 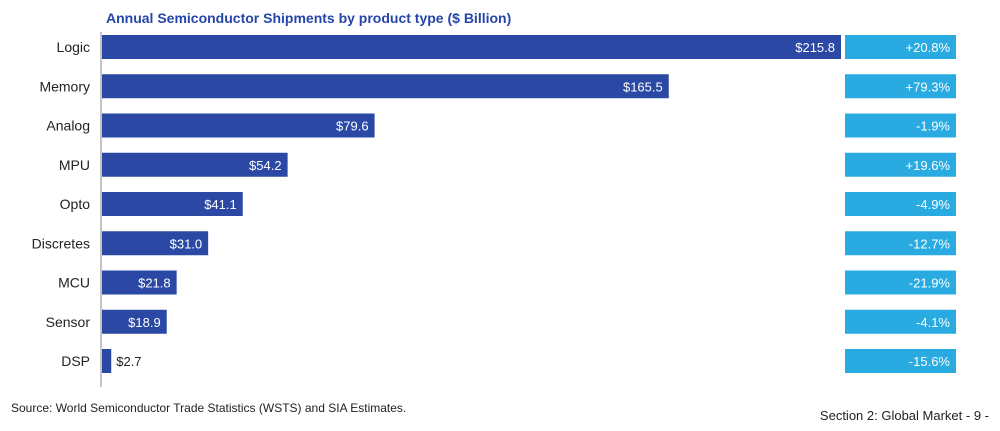 What do you see at coordinates (930, 283) in the screenshot?
I see `growth-label: -21.9%` at bounding box center [930, 283].